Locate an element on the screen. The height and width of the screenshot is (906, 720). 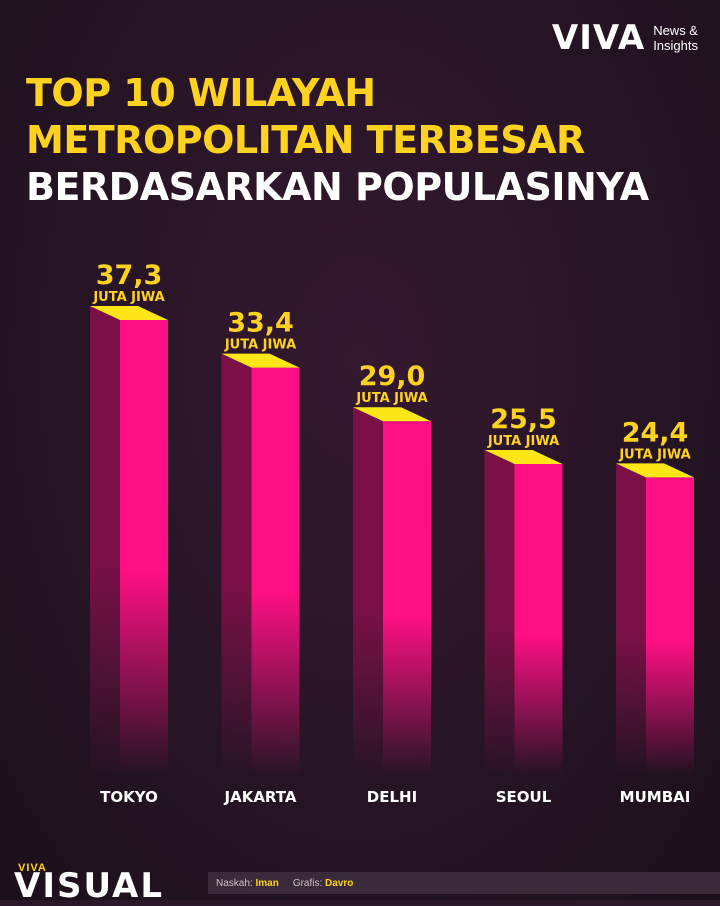
value-label-0: 37,3 is located at coordinates (129, 275).